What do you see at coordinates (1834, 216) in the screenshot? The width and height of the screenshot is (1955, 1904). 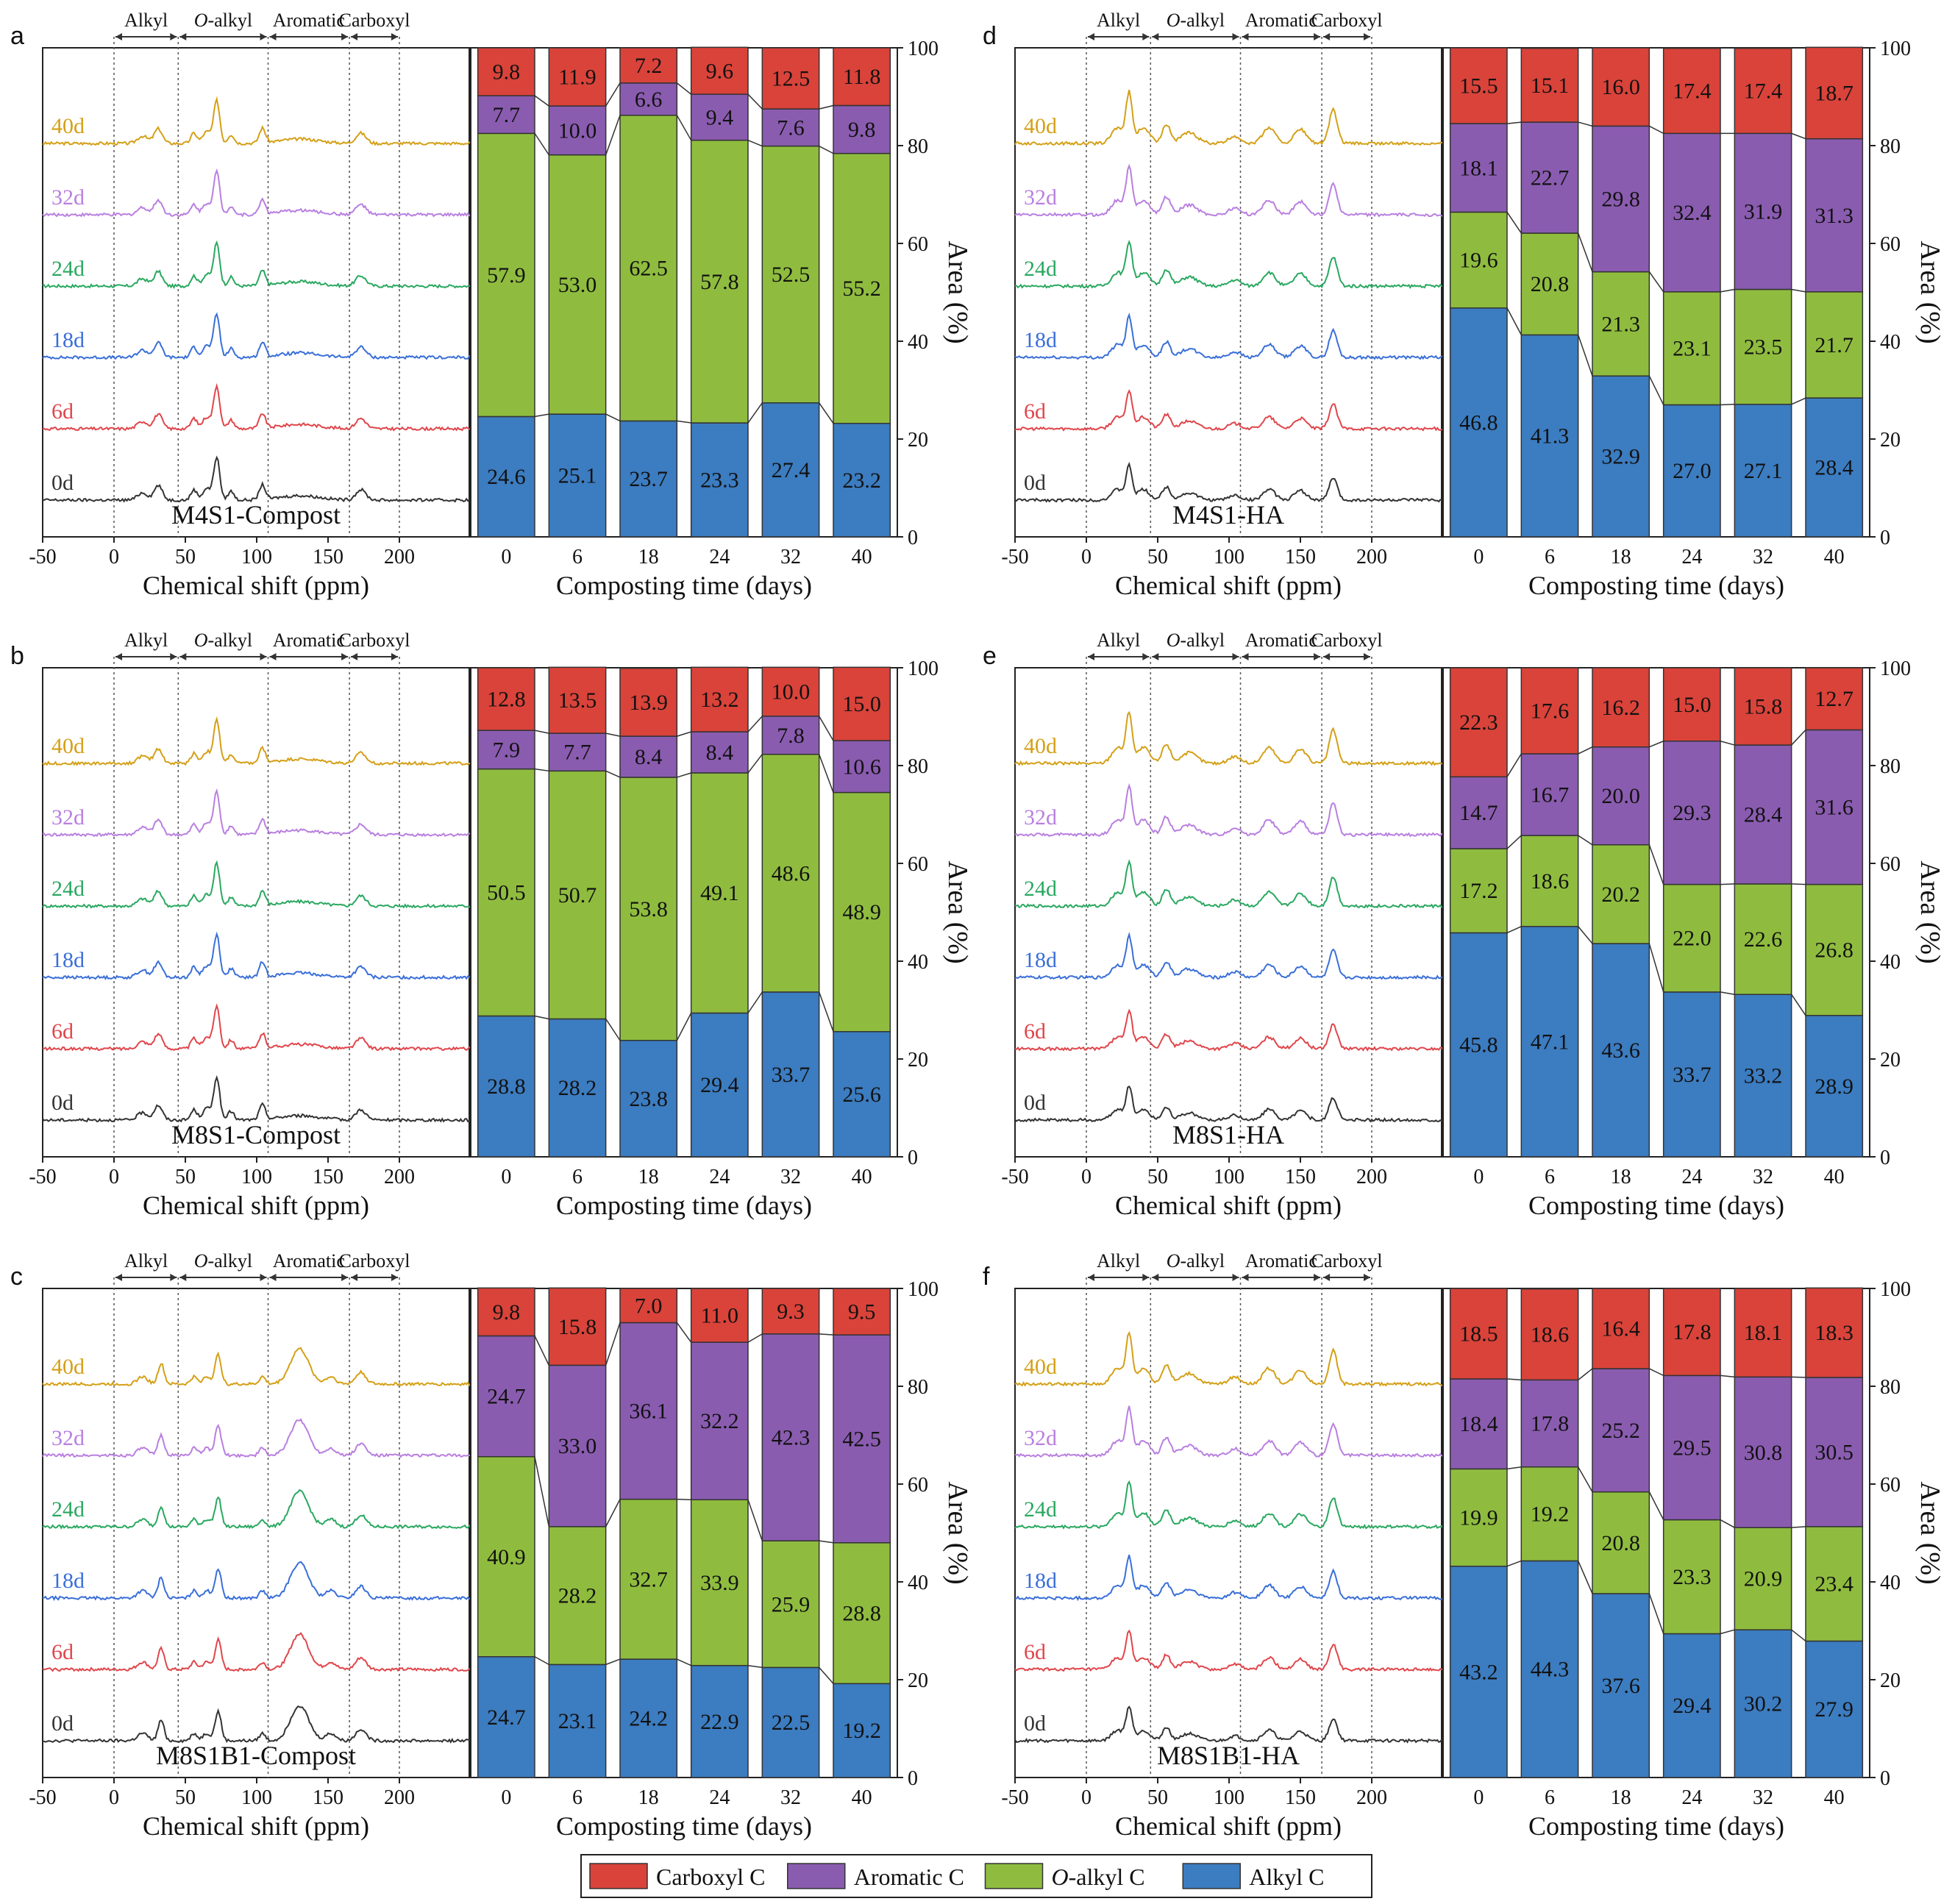 I see `bar-value-label: 31.3` at bounding box center [1834, 216].